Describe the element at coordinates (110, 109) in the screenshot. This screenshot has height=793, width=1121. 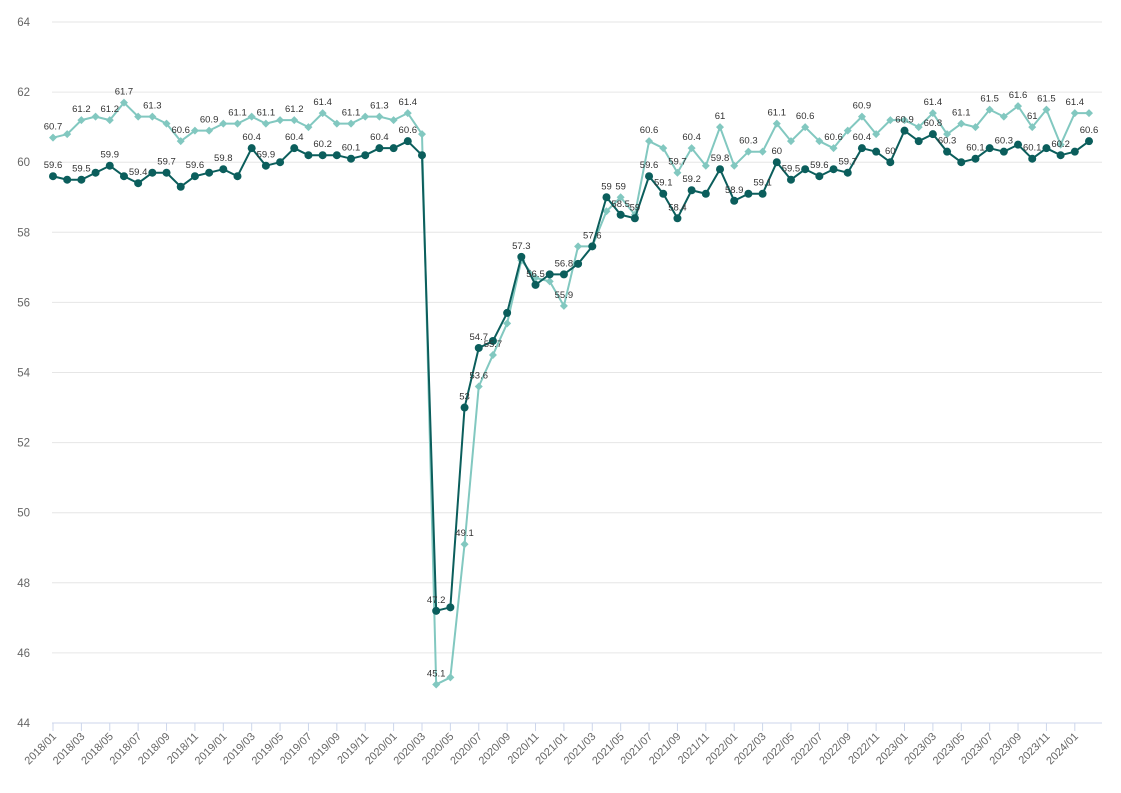
I see `data-label: 61.2` at that location.